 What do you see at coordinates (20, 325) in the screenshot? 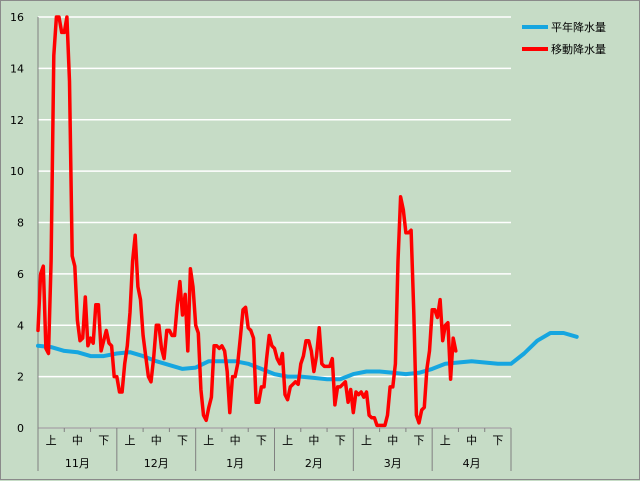
I see `y-tick-label: 4` at bounding box center [20, 325].